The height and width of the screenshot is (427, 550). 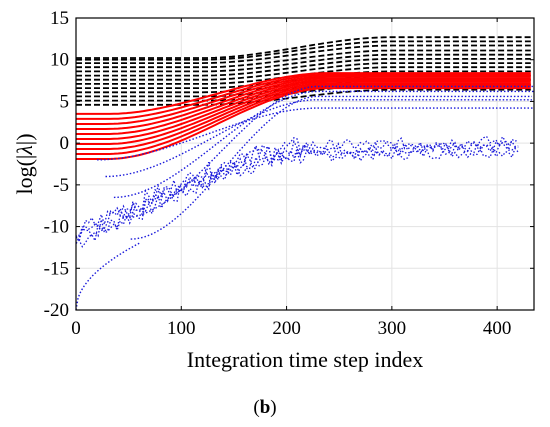 What do you see at coordinates (24, 150) in the screenshot?
I see `y-axis-title-symbol: λ` at bounding box center [24, 150].